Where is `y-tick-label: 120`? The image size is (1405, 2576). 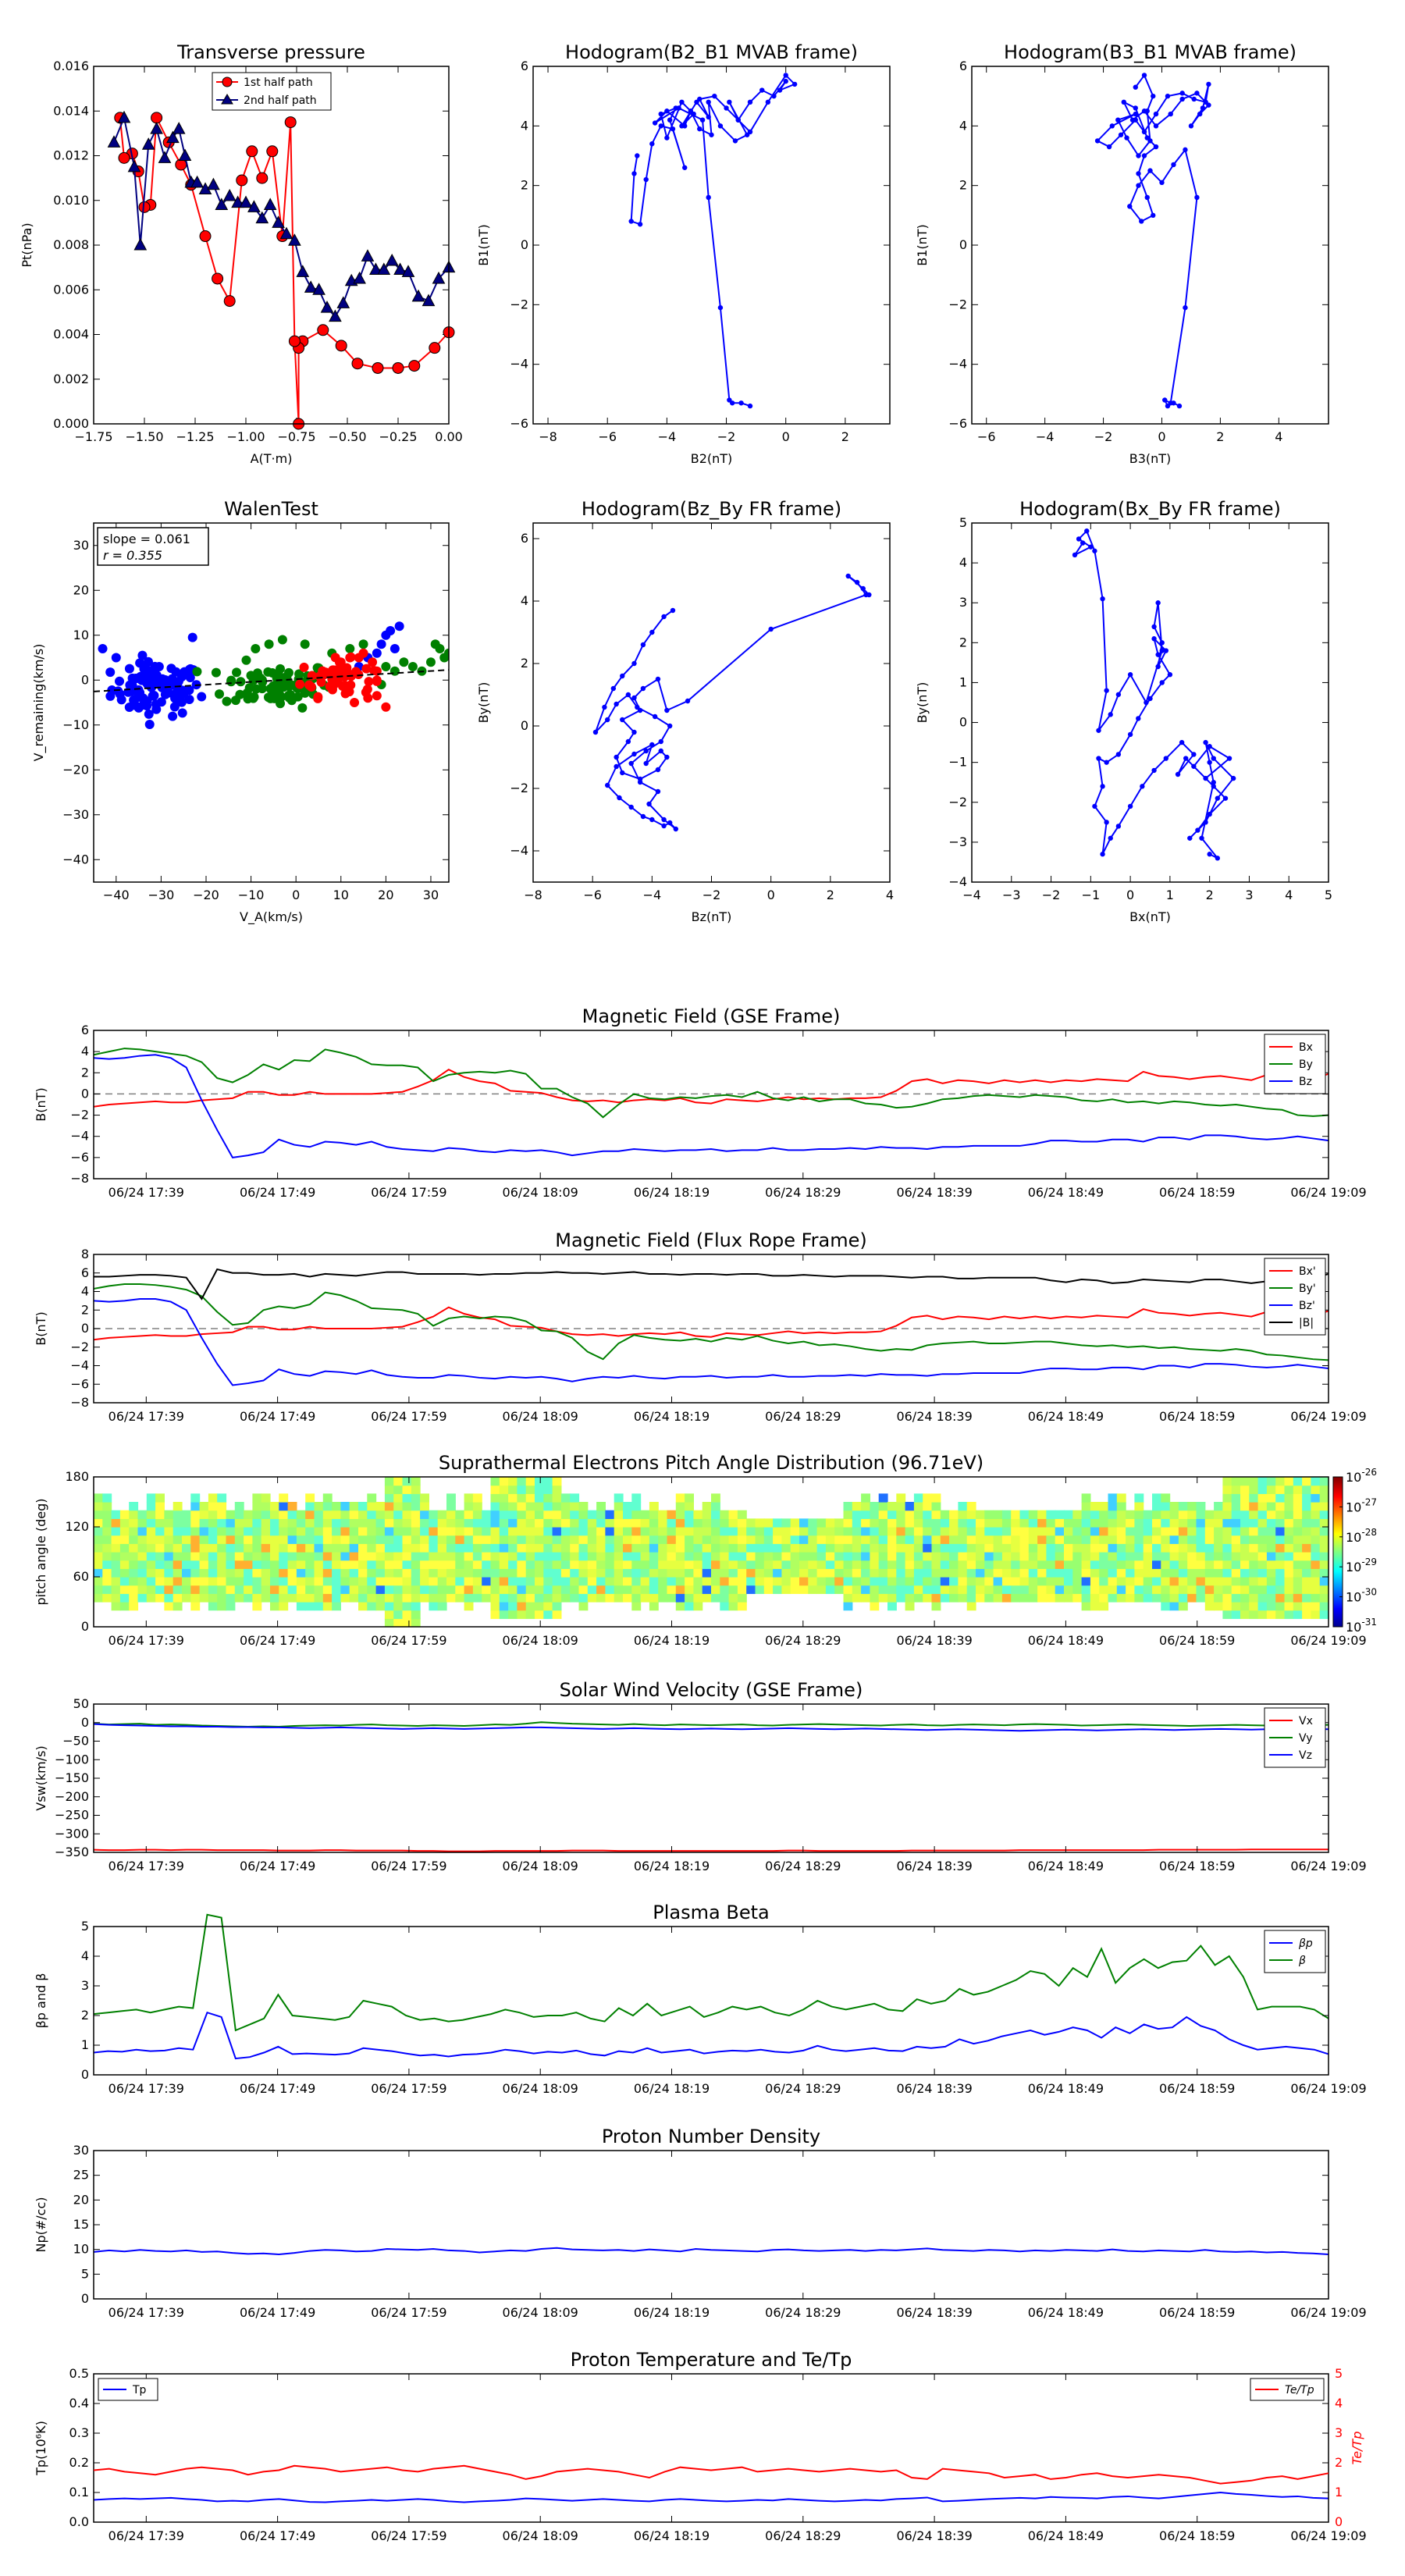 y-tick-label: 120 is located at coordinates (77, 1526).